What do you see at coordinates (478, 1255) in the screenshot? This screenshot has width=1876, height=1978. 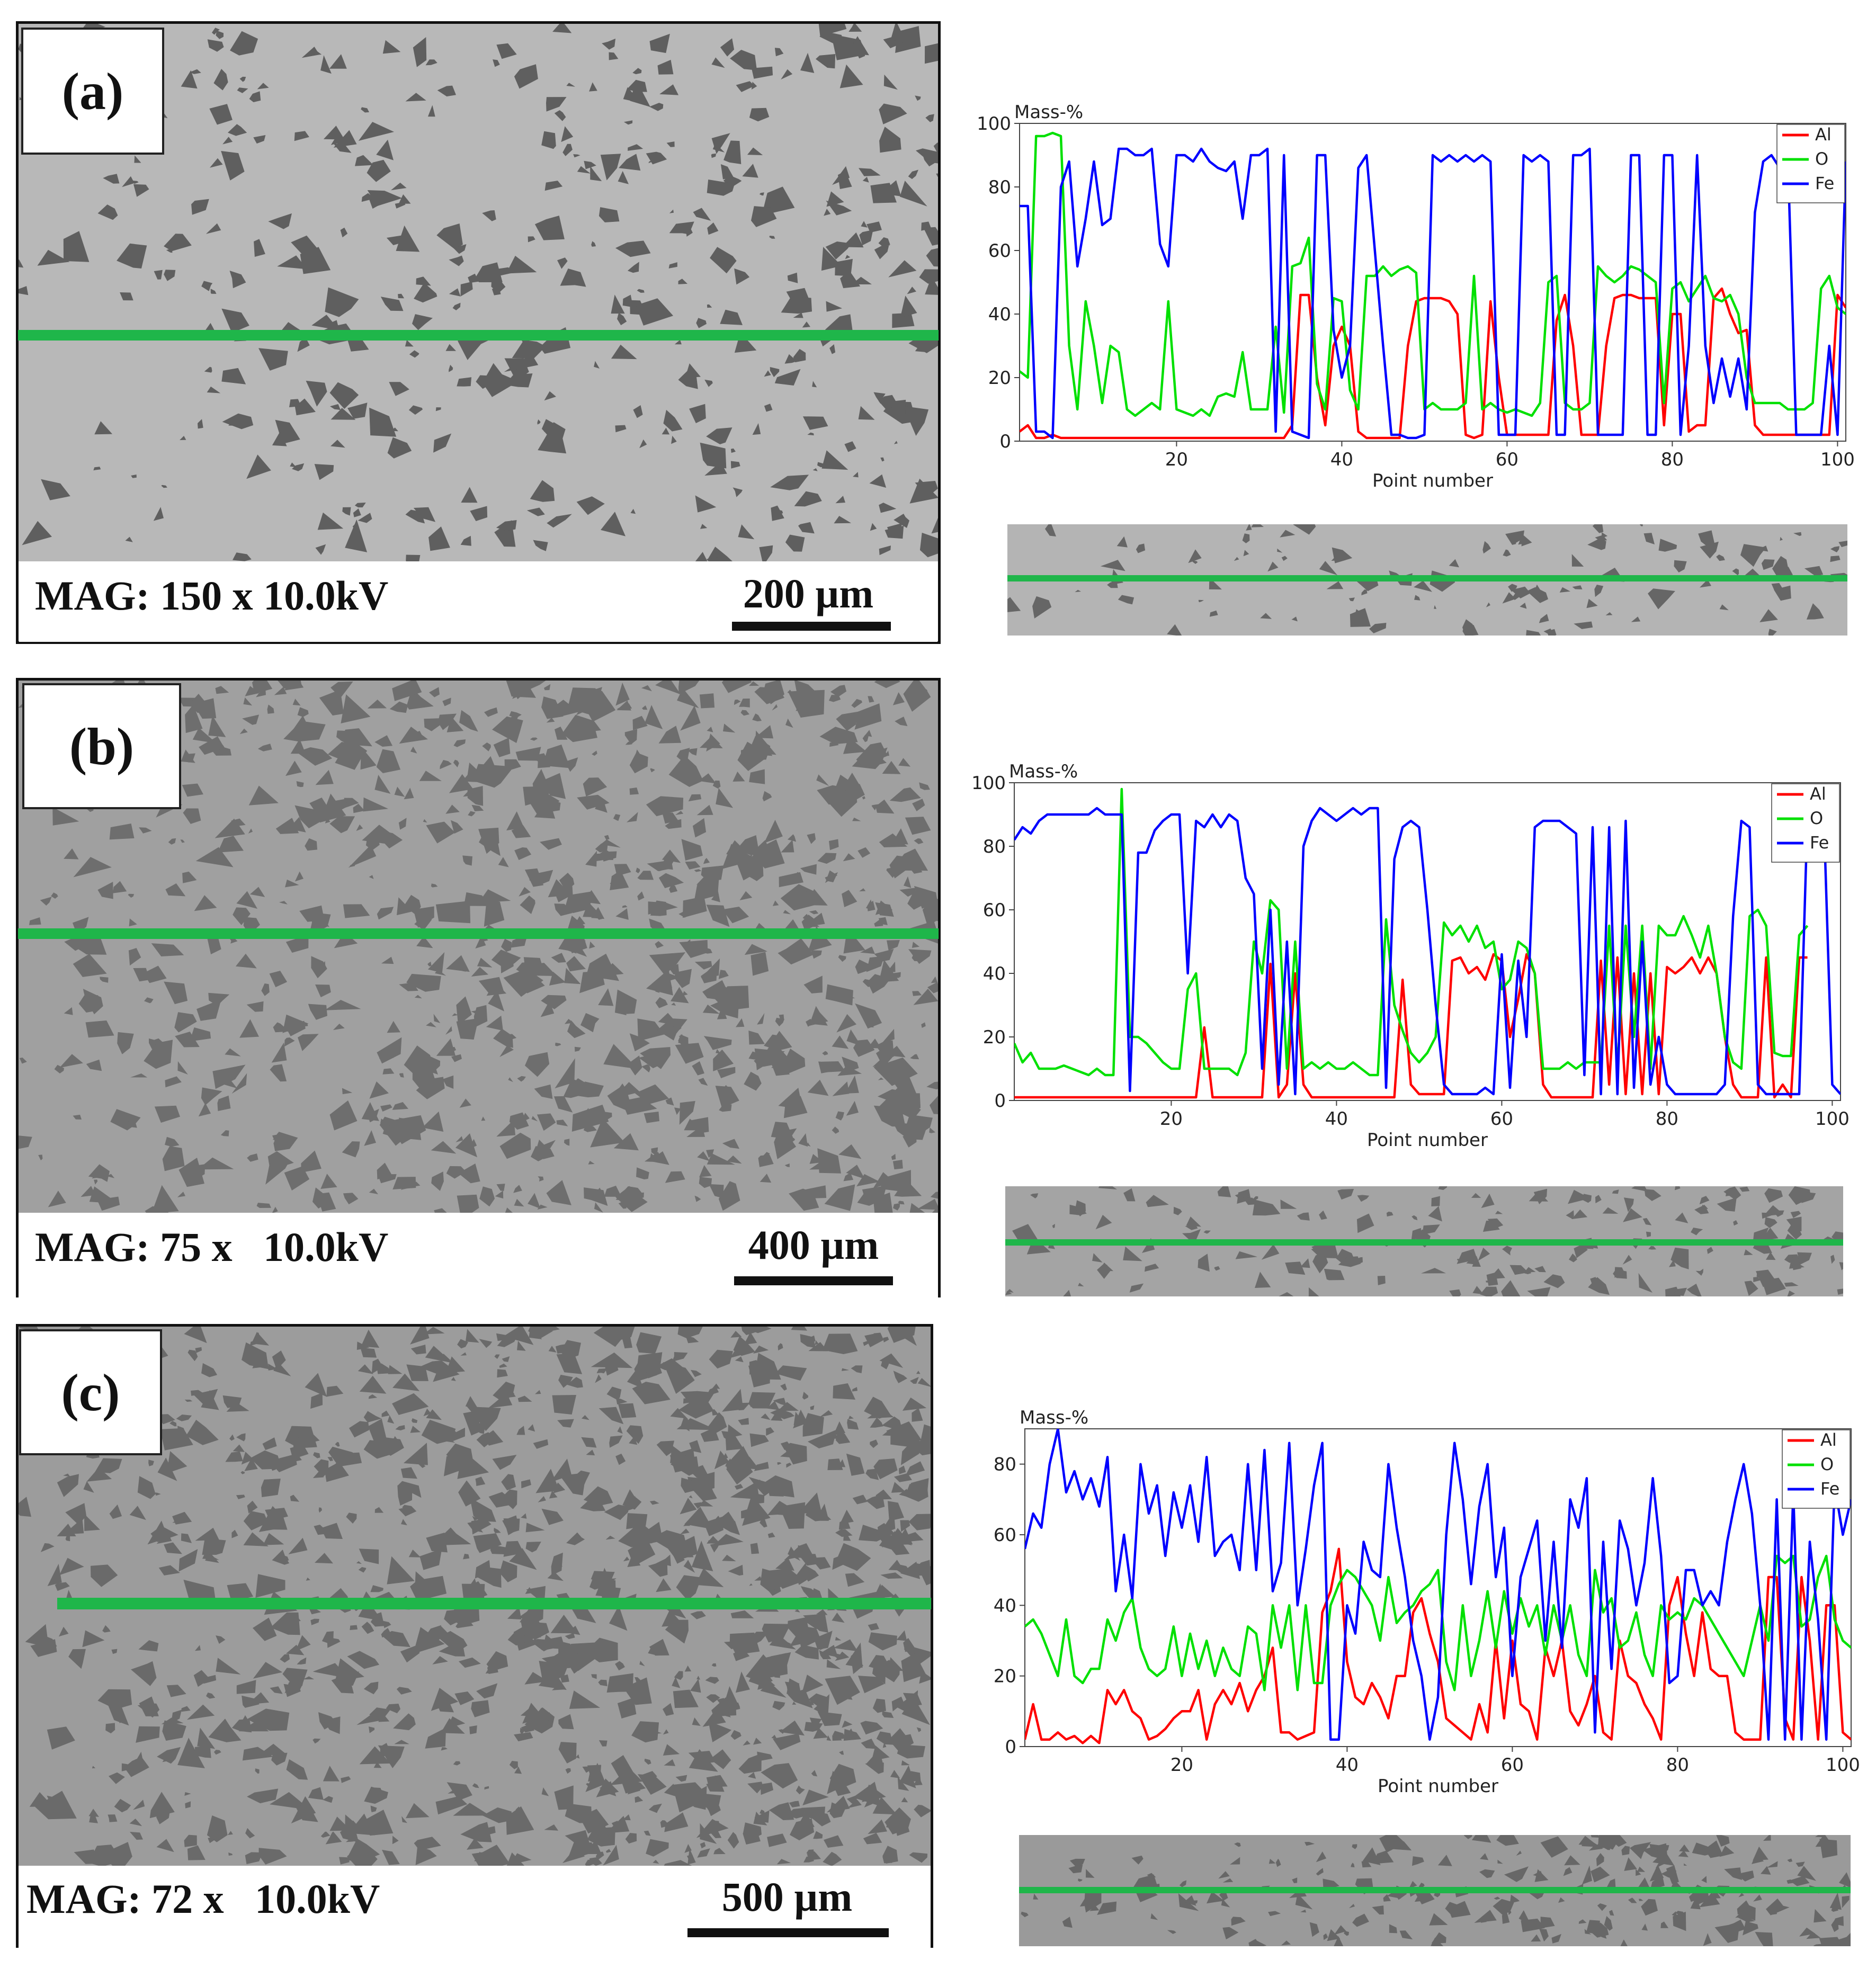 I see `panel-b-caption: MAG: 75 x 10.0kV 400 µm` at bounding box center [478, 1255].